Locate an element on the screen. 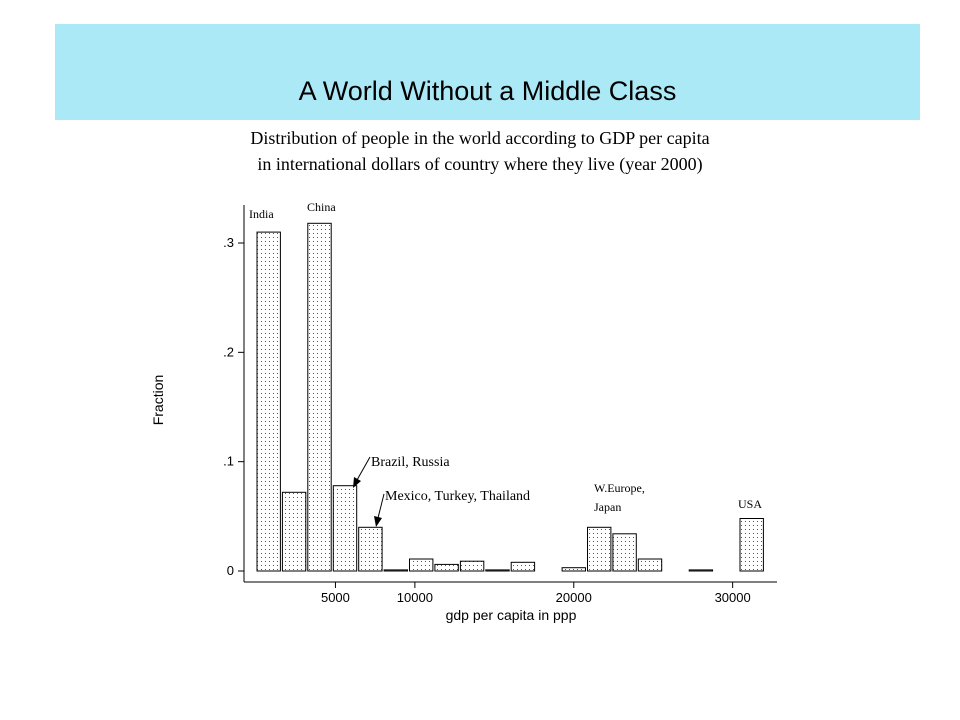  title-banner: A World Without a Middle Class is located at coordinates (487, 72).